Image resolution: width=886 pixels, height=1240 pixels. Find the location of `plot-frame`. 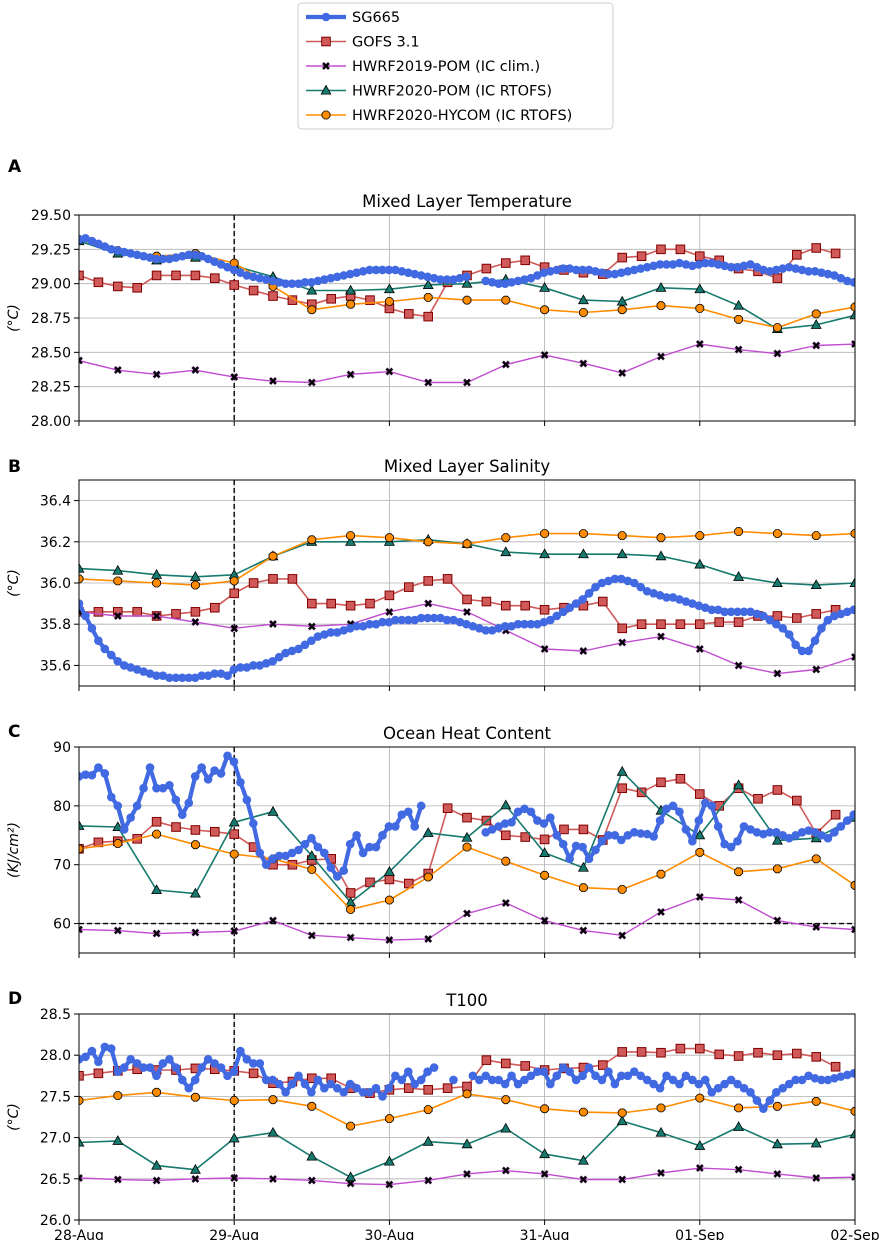

plot-frame is located at coordinates (467, 850).